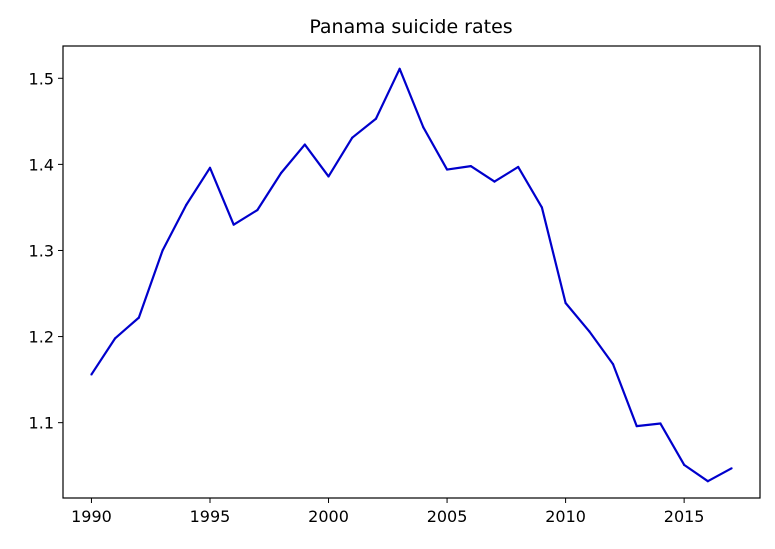 The width and height of the screenshot is (775, 549). What do you see at coordinates (41, 423) in the screenshot?
I see `y-tick-label: 1.1` at bounding box center [41, 423].